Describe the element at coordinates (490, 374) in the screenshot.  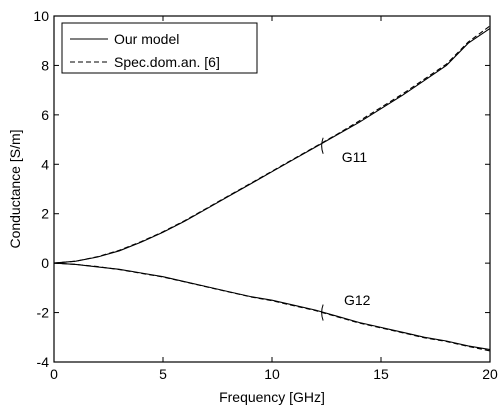
I see `x-tick-label: 20` at that location.